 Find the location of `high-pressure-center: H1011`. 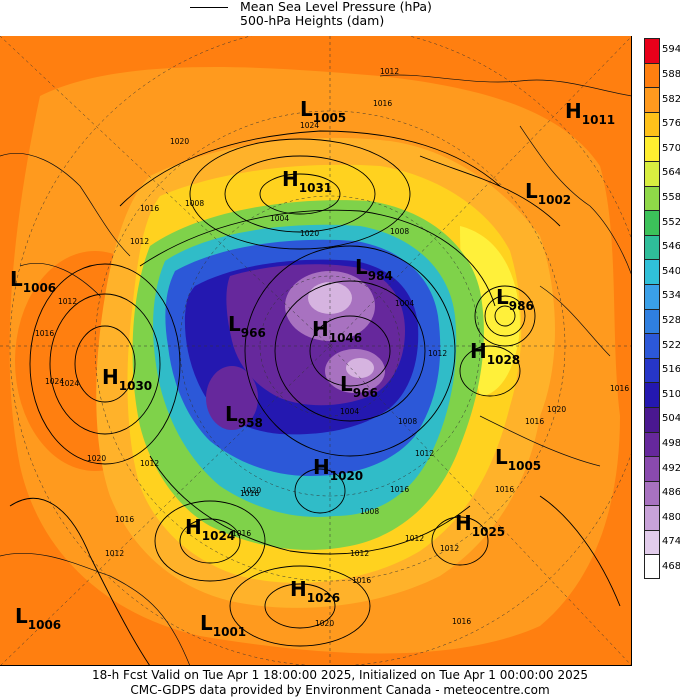

high-pressure-center: H1011 is located at coordinates (590, 113).